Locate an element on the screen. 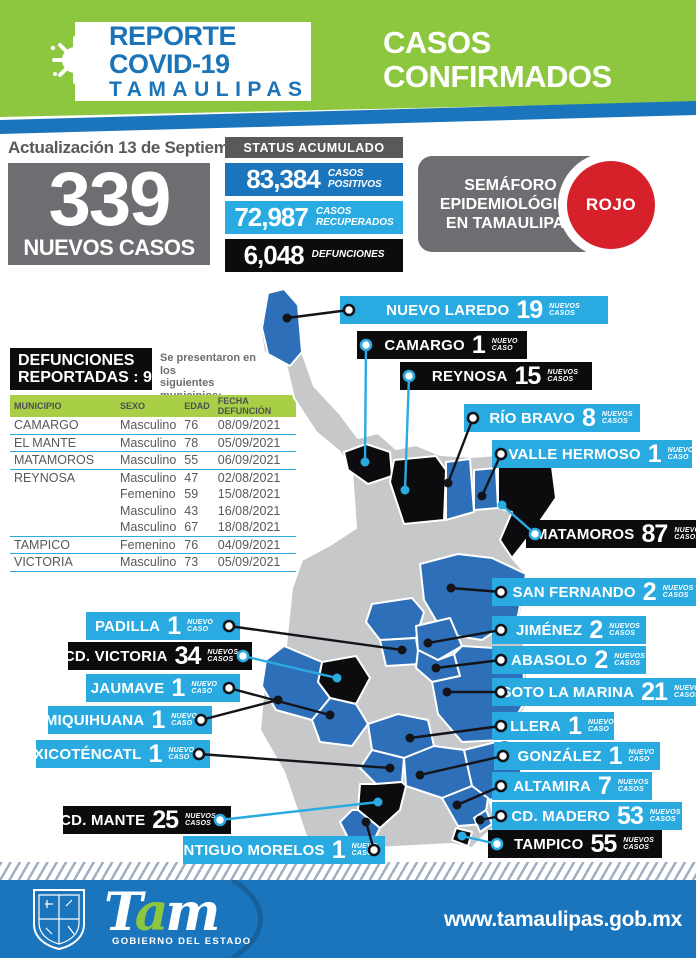  label-municipality: CD. MANTE is located at coordinates (103, 820).